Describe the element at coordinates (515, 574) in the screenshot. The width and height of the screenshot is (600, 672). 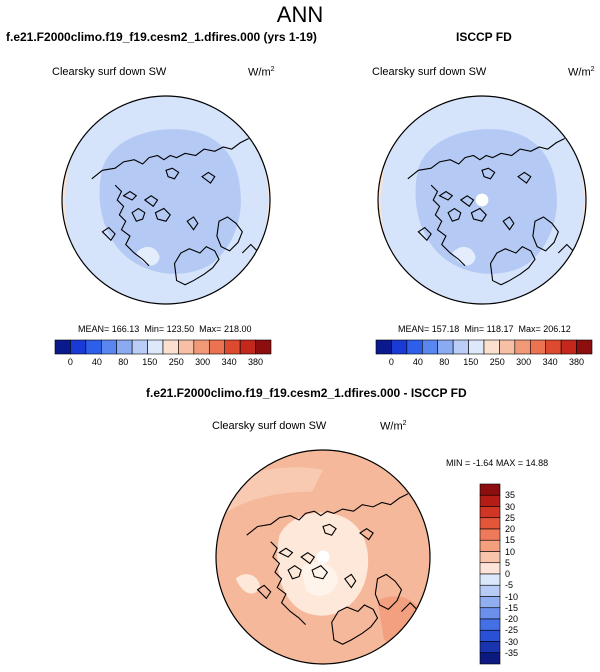
I see `panel3-colorbar-labels: 35 30 25 20 15 10 5 0 -5 -10 -15 -20 -25 -30 -35` at that location.